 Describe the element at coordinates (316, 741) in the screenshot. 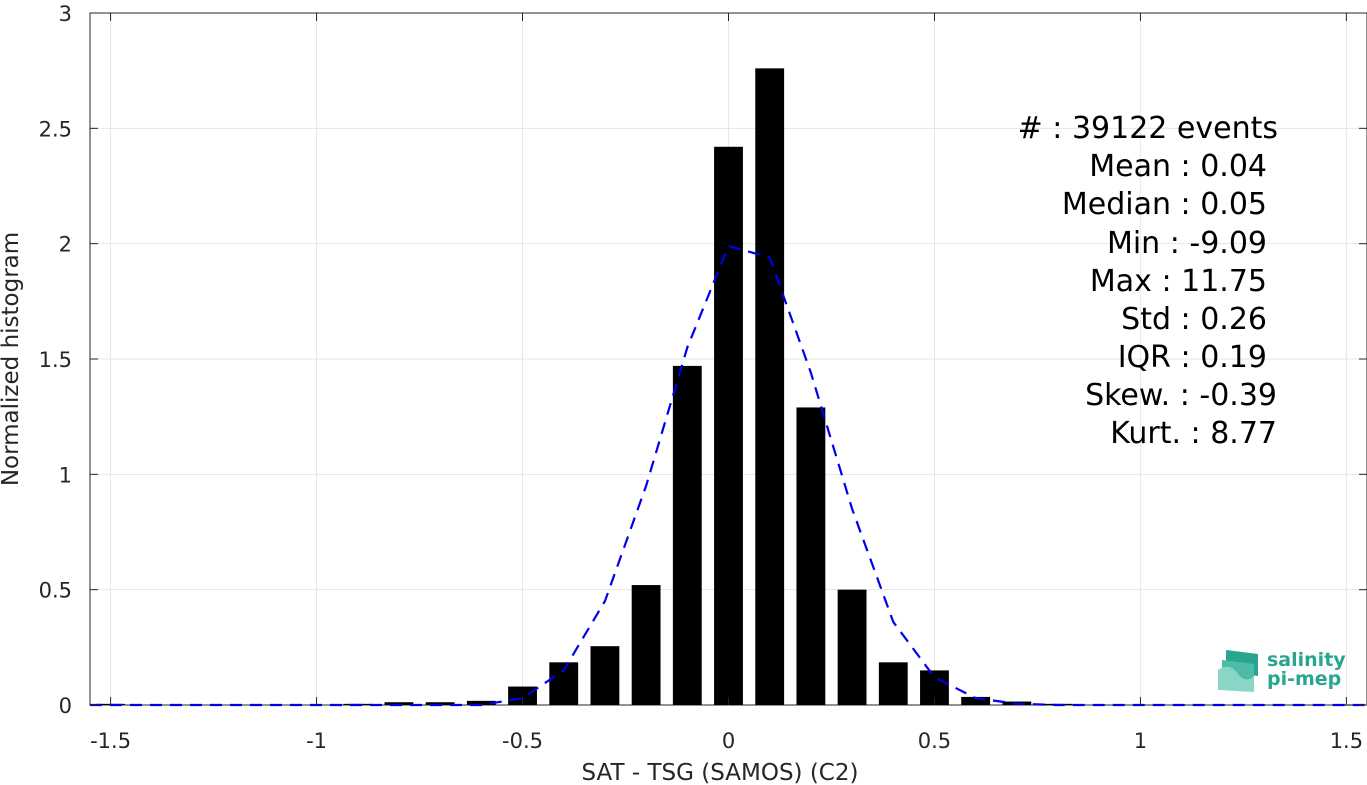

I see `x-tick-label: -1` at that location.